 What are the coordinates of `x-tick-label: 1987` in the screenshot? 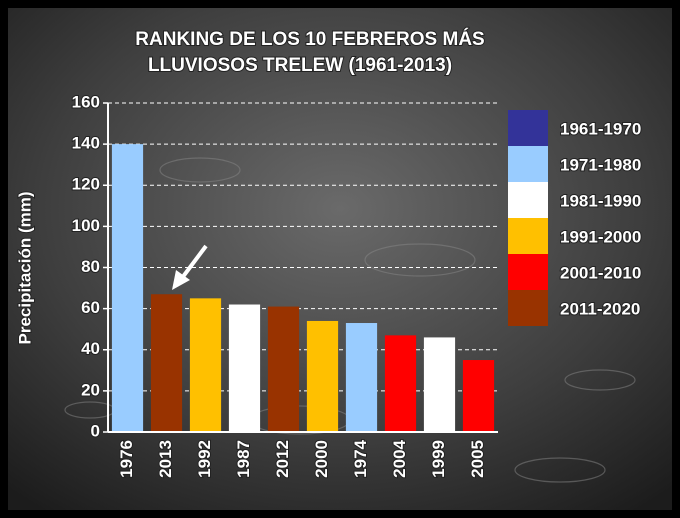 It's located at (243, 459).